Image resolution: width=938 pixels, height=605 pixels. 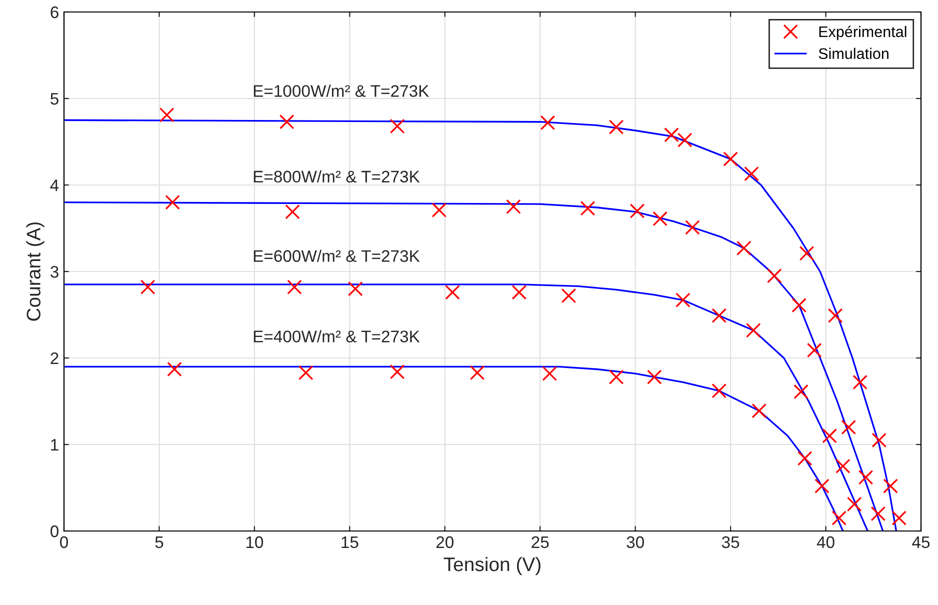 I want to click on x-tick-label: 10, so click(x=255, y=542).